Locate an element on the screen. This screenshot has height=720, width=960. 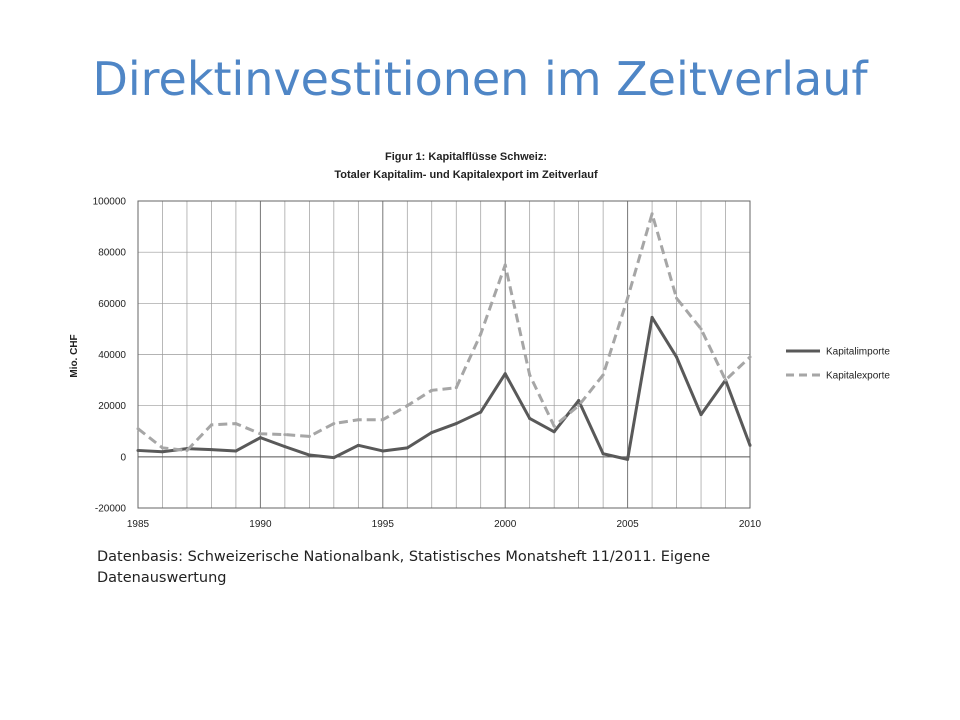
x-tick-label: 1990 is located at coordinates (260, 524).